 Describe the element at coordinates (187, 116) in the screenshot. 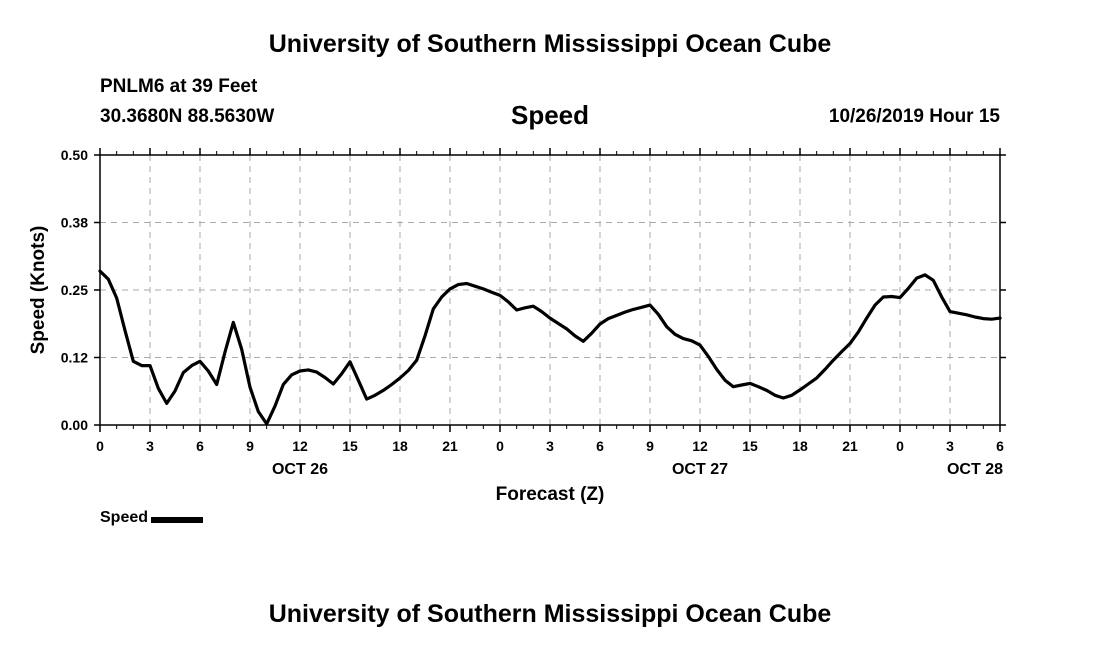

I see `coordinates-label: 30.3680N 88.5630W` at that location.